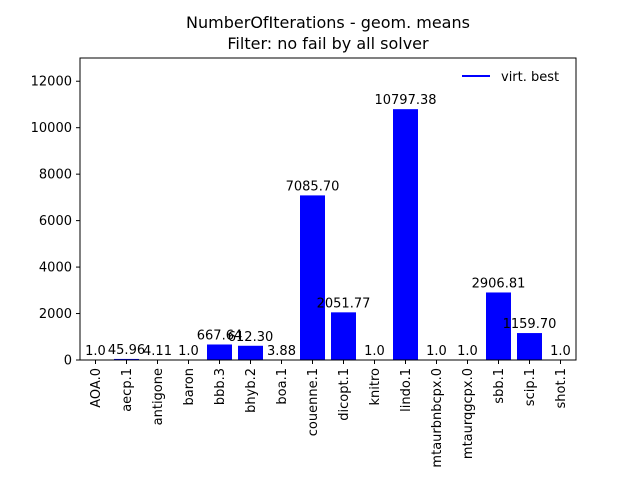  Describe the element at coordinates (328, 22) in the screenshot. I see `chart-title: NumberOfIterations - geom. means` at that location.